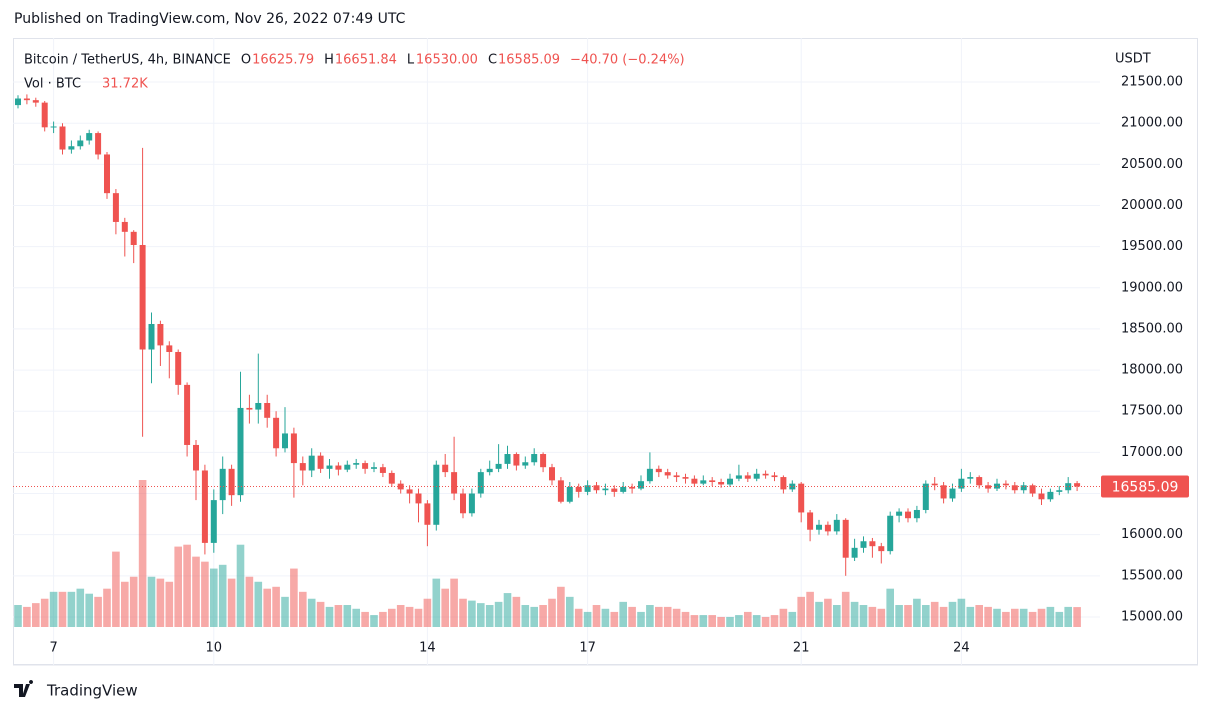 The height and width of the screenshot is (714, 1212). What do you see at coordinates (1152, 205) in the screenshot?
I see `y-tick-label: 20000.00` at bounding box center [1152, 205].